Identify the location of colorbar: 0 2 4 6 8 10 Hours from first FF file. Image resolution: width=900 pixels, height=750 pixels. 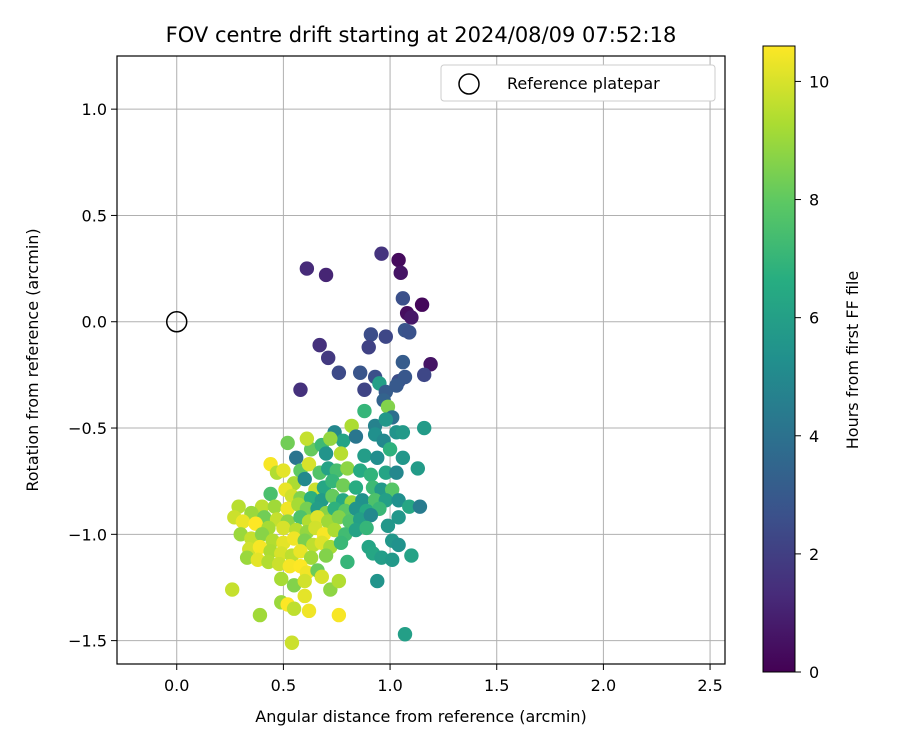
(812, 363).